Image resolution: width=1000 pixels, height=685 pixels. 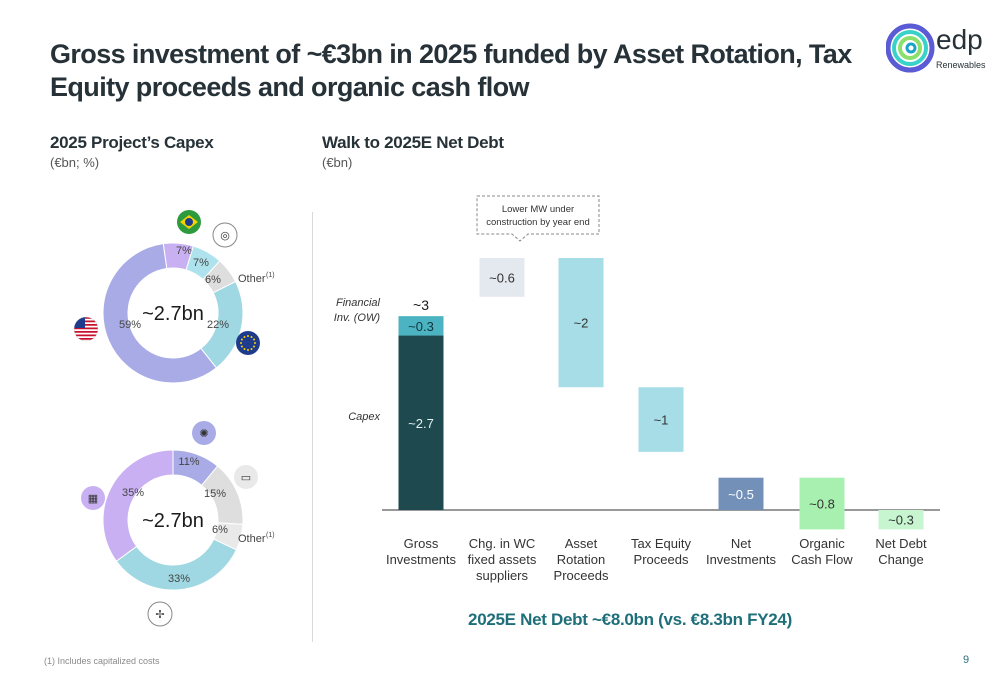 What do you see at coordinates (248, 343) in the screenshot?
I see `eu-flag-icon` at bounding box center [248, 343].